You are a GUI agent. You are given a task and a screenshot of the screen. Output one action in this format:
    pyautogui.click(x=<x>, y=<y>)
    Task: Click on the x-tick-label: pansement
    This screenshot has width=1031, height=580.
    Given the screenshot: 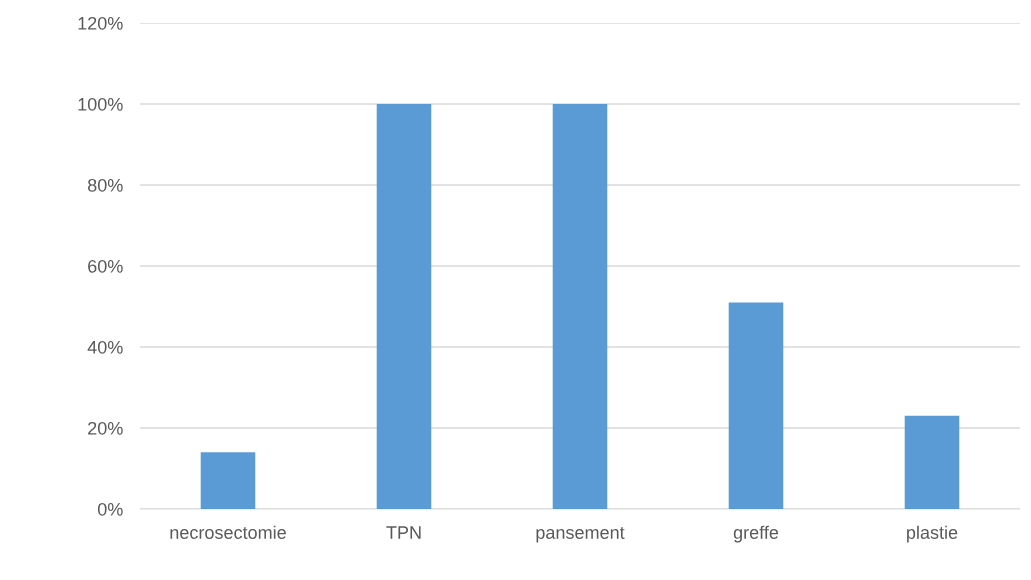 What is the action you would take?
    pyautogui.click(x=580, y=535)
    